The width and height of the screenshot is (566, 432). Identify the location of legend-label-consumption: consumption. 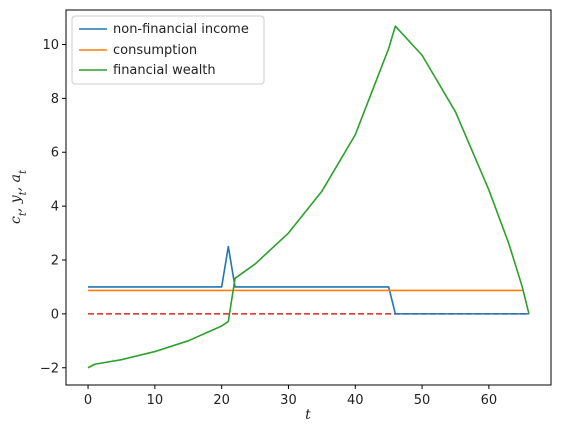
(155, 50).